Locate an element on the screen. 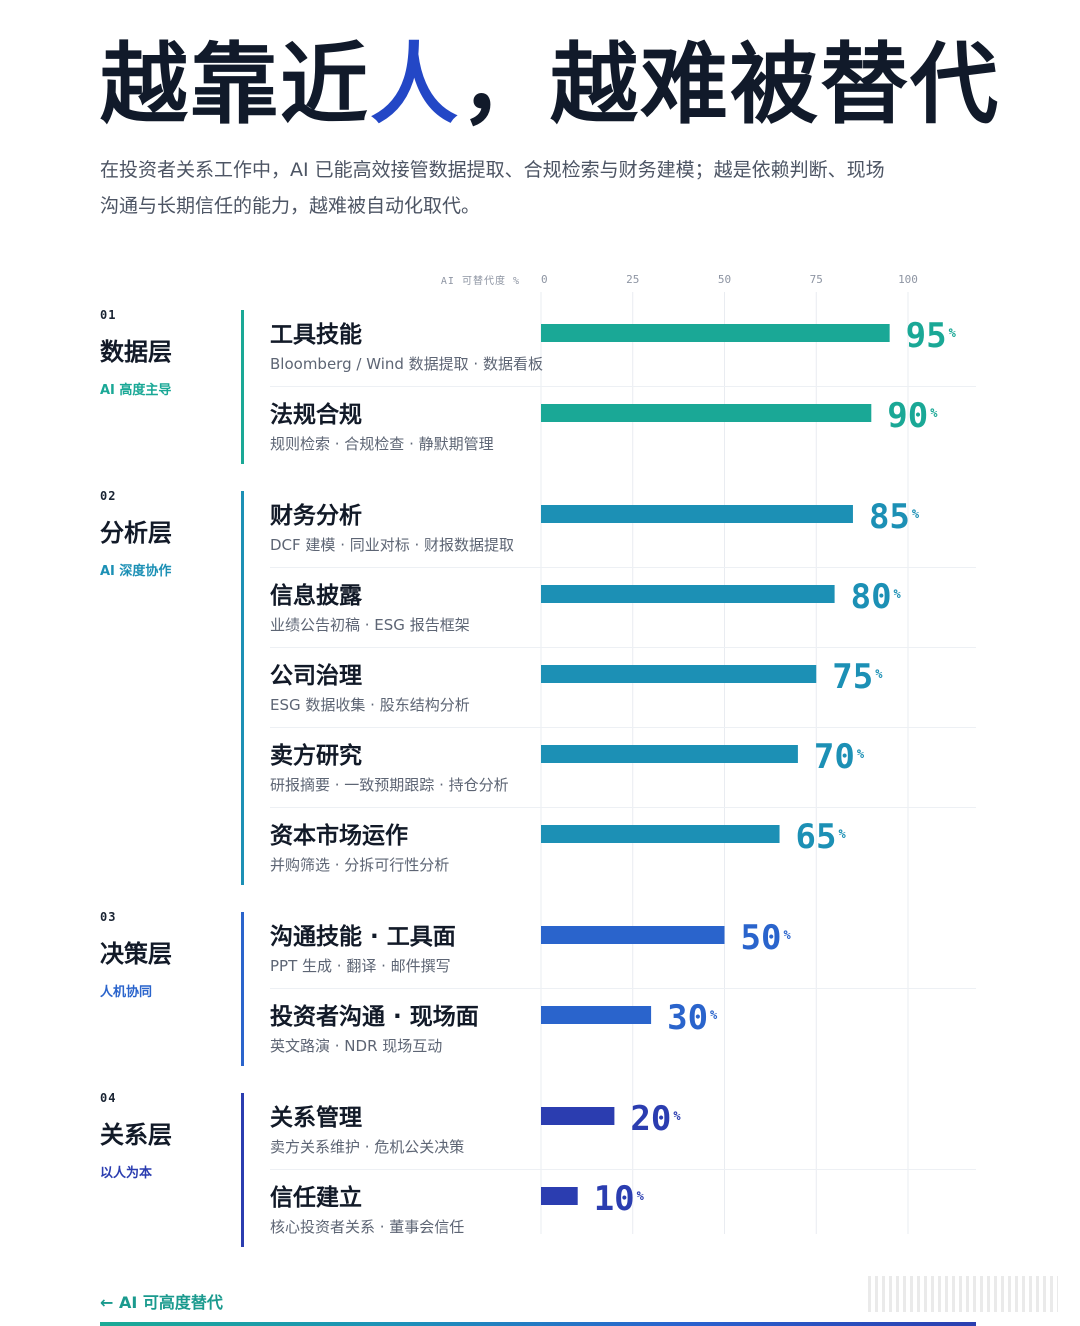 This screenshot has height=1326, width=1080. data-label-法规合规: 90% is located at coordinates (912, 416).